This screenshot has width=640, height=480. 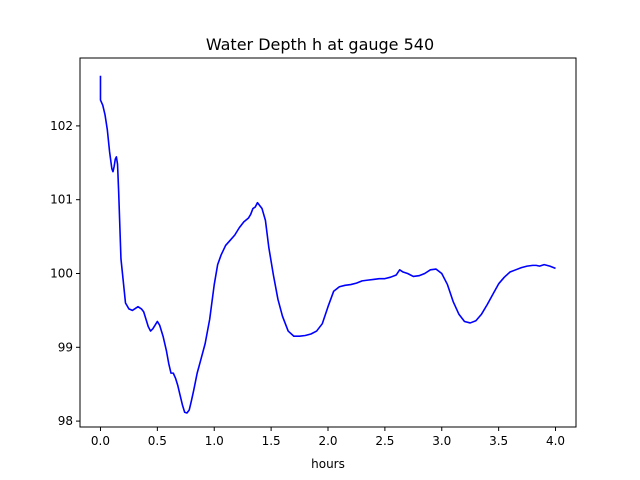 What do you see at coordinates (65, 347) in the screenshot?
I see `y-tick-label: 99` at bounding box center [65, 347].